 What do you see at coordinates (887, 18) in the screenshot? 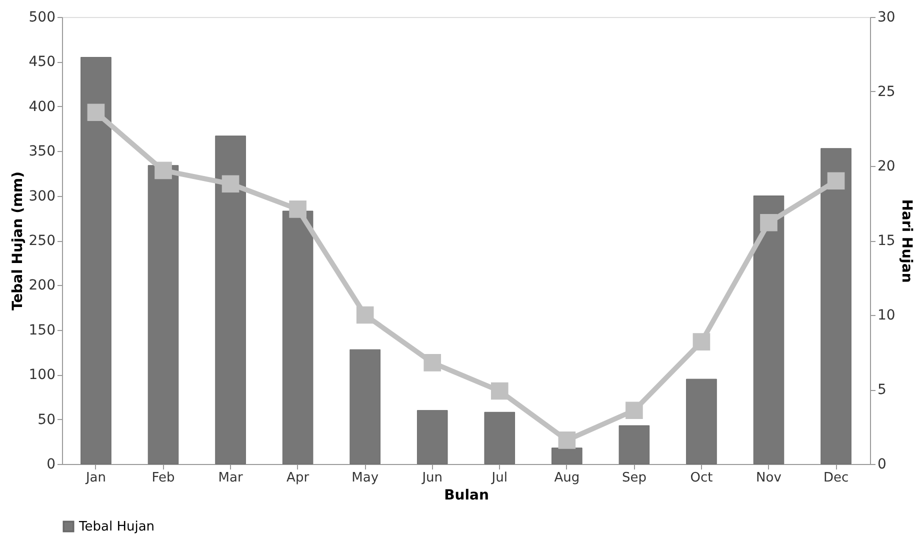
I see `y2-tick-label: 30` at bounding box center [887, 18].